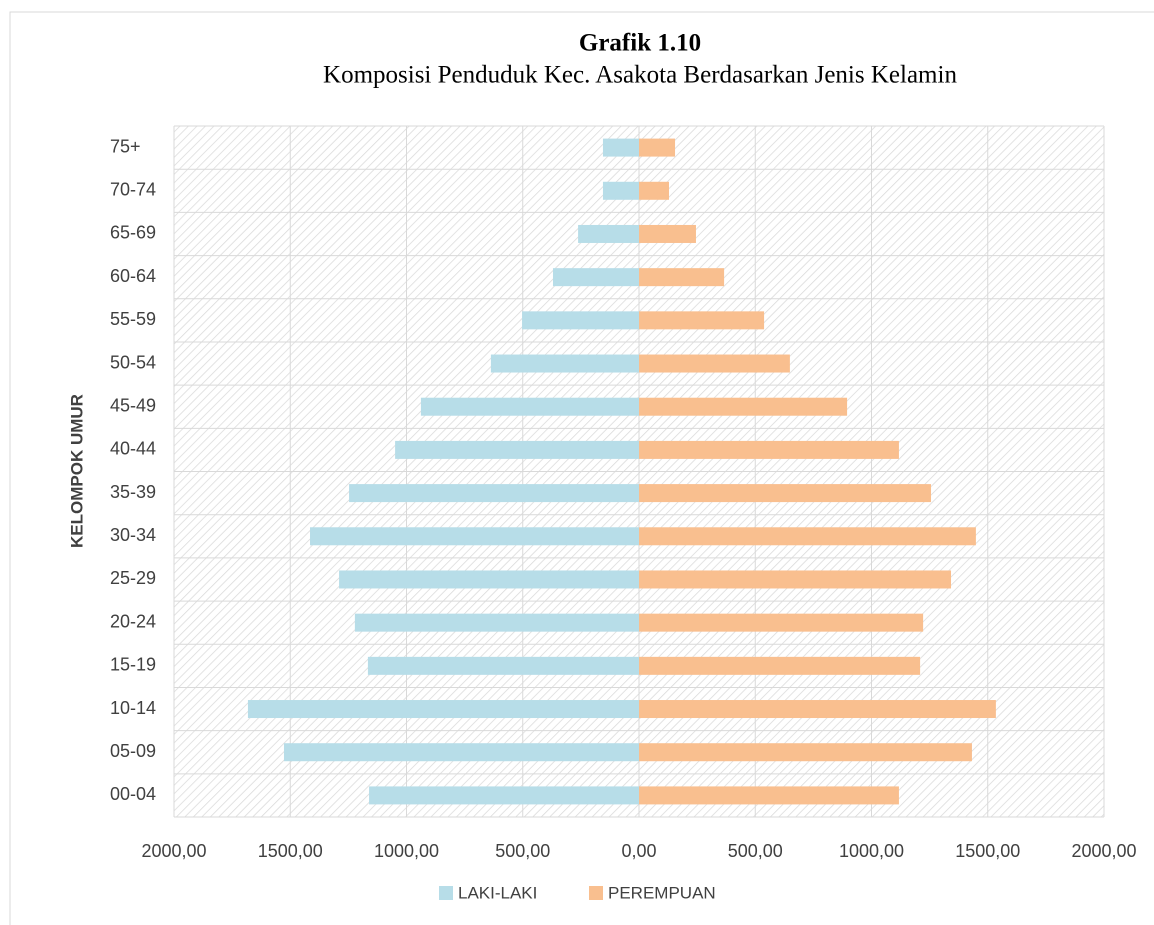 Image resolution: width=1154 pixels, height=925 pixels. What do you see at coordinates (133, 276) in the screenshot?
I see `y-tick-label: 60-64` at bounding box center [133, 276].